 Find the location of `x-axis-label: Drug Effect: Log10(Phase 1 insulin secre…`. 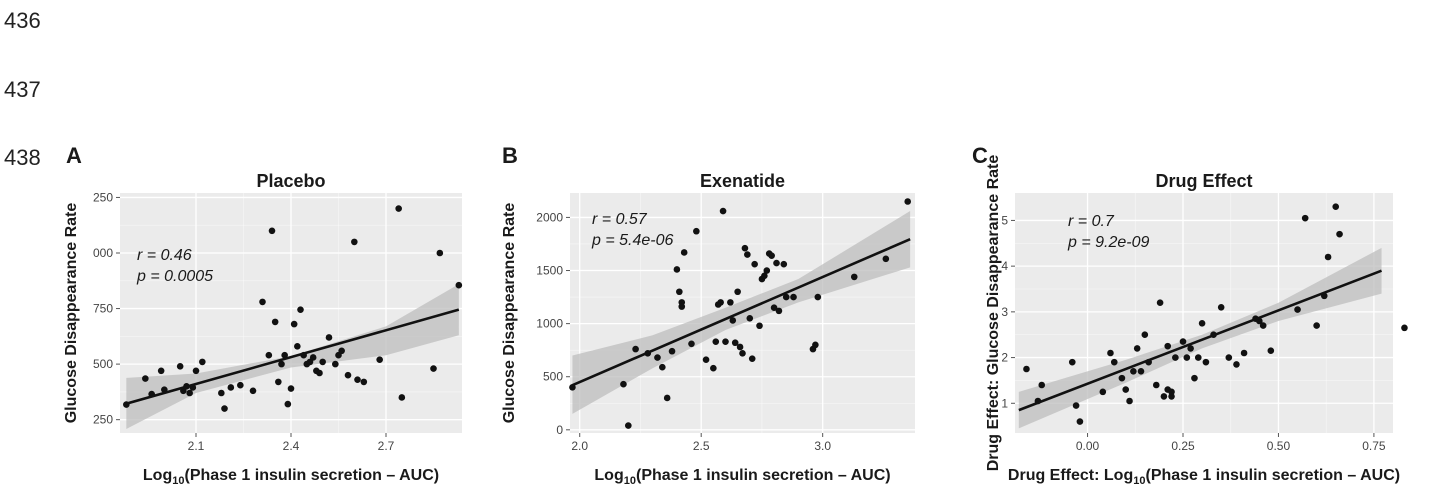

x-axis-label: Drug Effect: Log10(Phase 1 insulin secre… is located at coordinates (1204, 477).